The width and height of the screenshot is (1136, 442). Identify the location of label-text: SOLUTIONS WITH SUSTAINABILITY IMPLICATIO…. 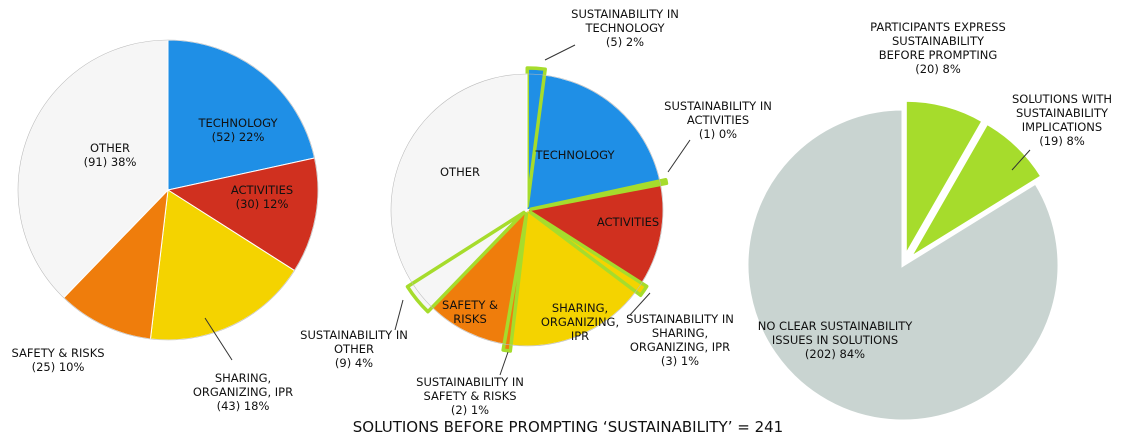
(1062, 113).